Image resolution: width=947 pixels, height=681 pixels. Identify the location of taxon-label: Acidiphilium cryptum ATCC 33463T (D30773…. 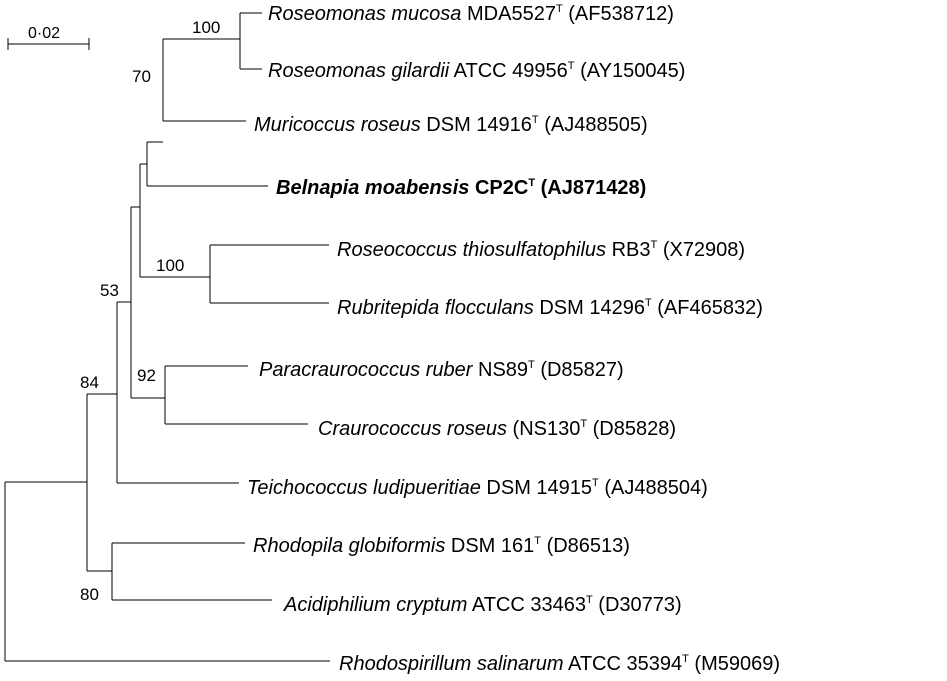
(482, 605).